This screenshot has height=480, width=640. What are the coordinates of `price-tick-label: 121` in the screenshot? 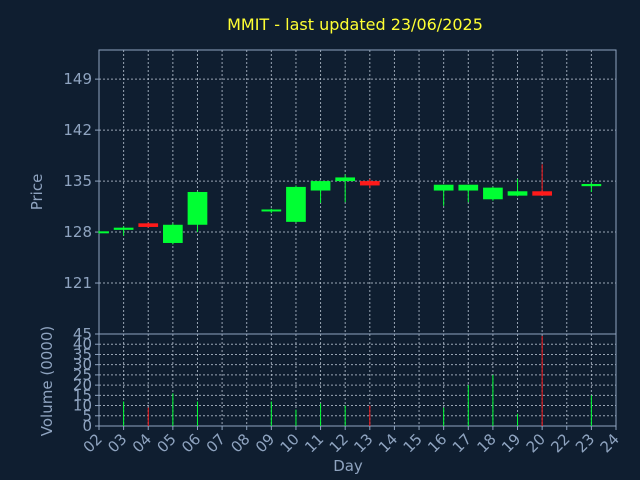 It's located at (77, 283).